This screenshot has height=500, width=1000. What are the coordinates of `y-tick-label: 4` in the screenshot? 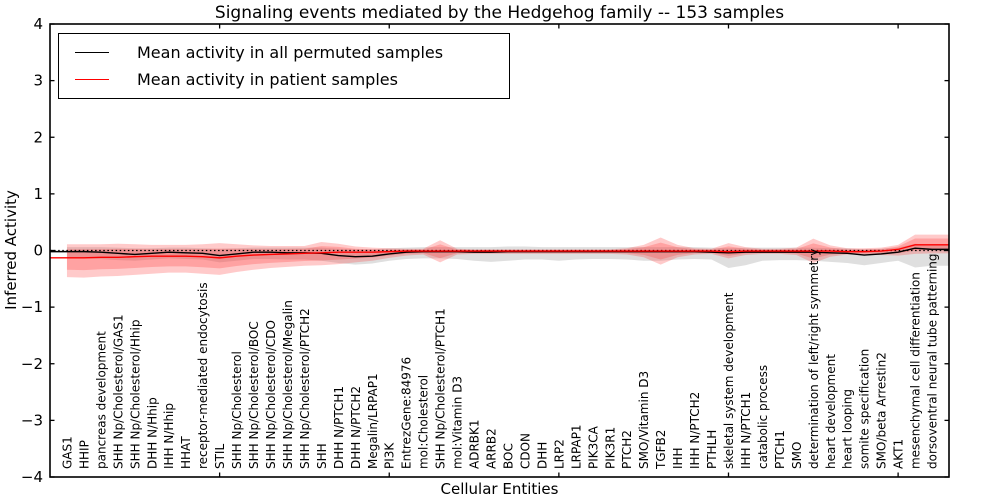 It's located at (38, 24).